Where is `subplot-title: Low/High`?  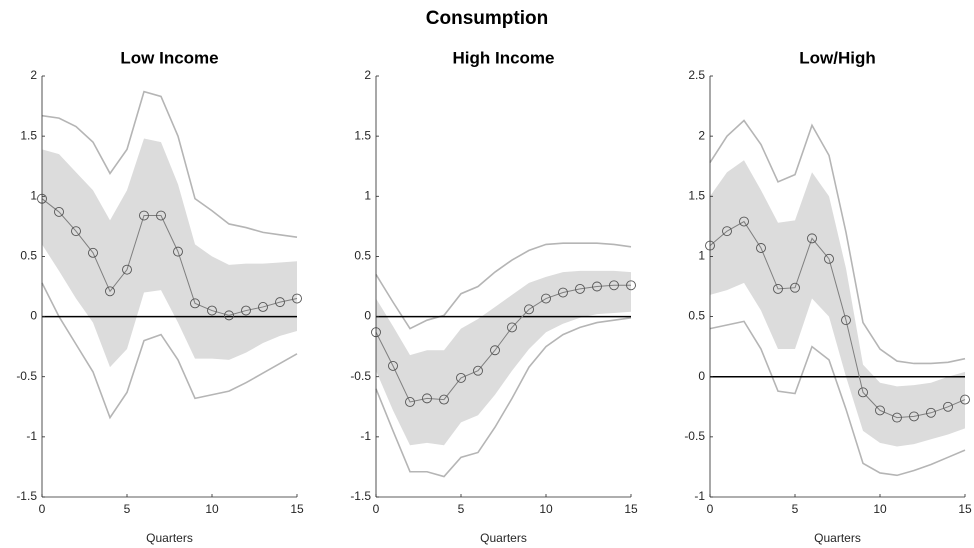
subplot-title: Low/High is located at coordinates (837, 57).